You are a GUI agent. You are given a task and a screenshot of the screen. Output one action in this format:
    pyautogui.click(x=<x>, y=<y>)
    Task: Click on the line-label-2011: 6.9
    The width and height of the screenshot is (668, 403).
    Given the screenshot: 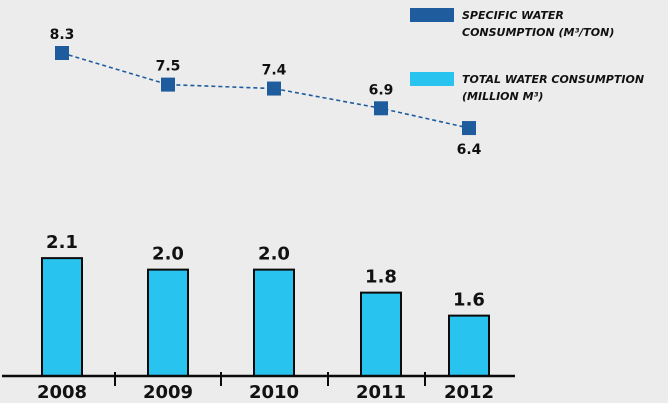 What is the action you would take?
    pyautogui.click(x=381, y=90)
    